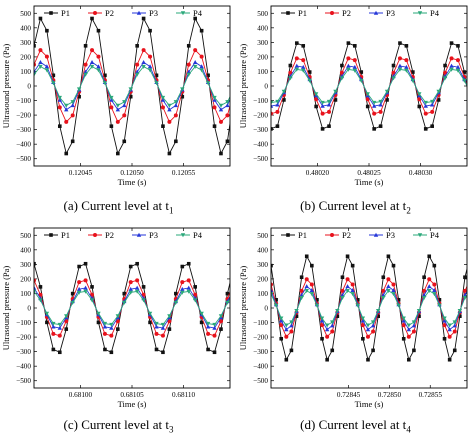  I want to click on series-line-p2, so click(369, 86).